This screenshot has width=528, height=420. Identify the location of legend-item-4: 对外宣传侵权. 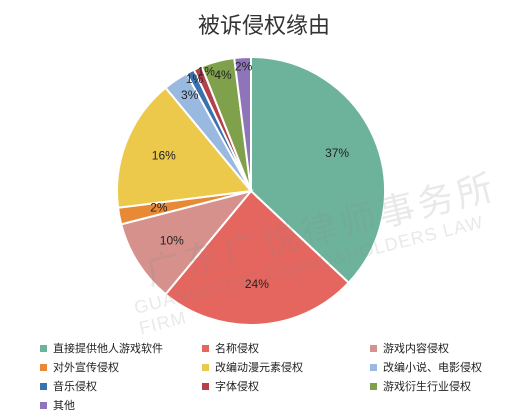
(79, 367).